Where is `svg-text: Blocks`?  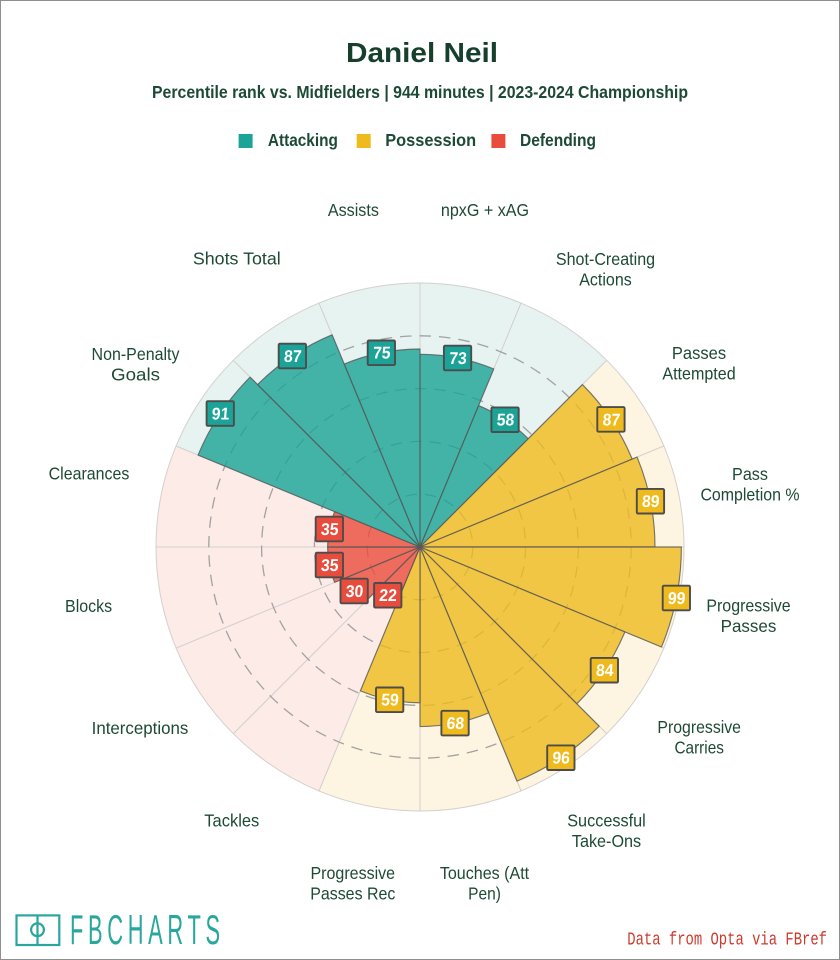 svg-text: Blocks is located at coordinates (88, 606).